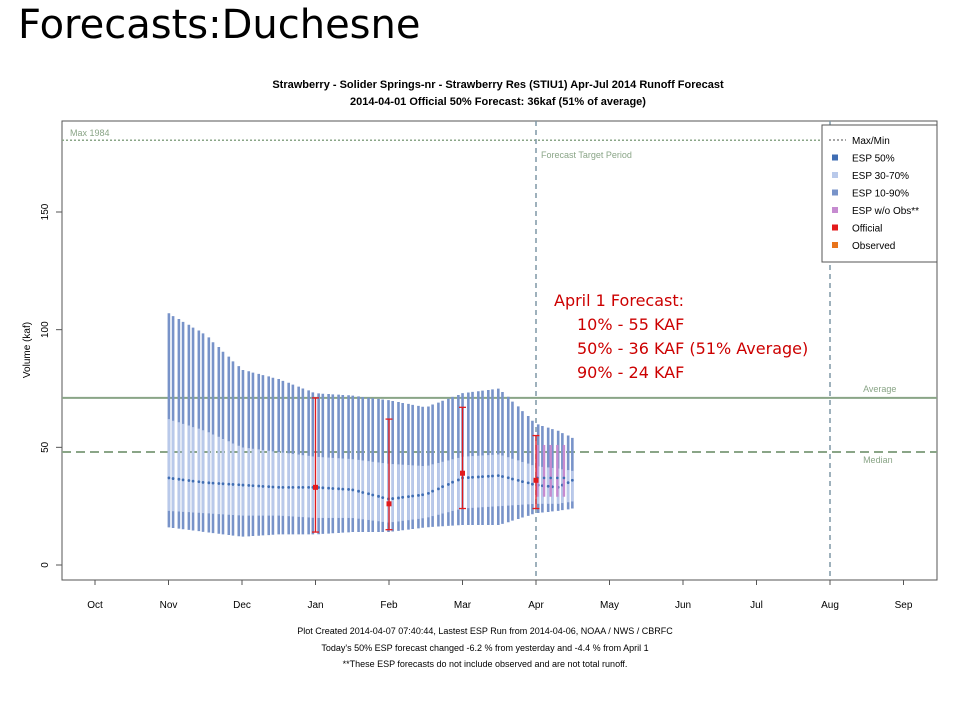 The image size is (960, 720). I want to click on x-tick-label: Sep, so click(904, 605).